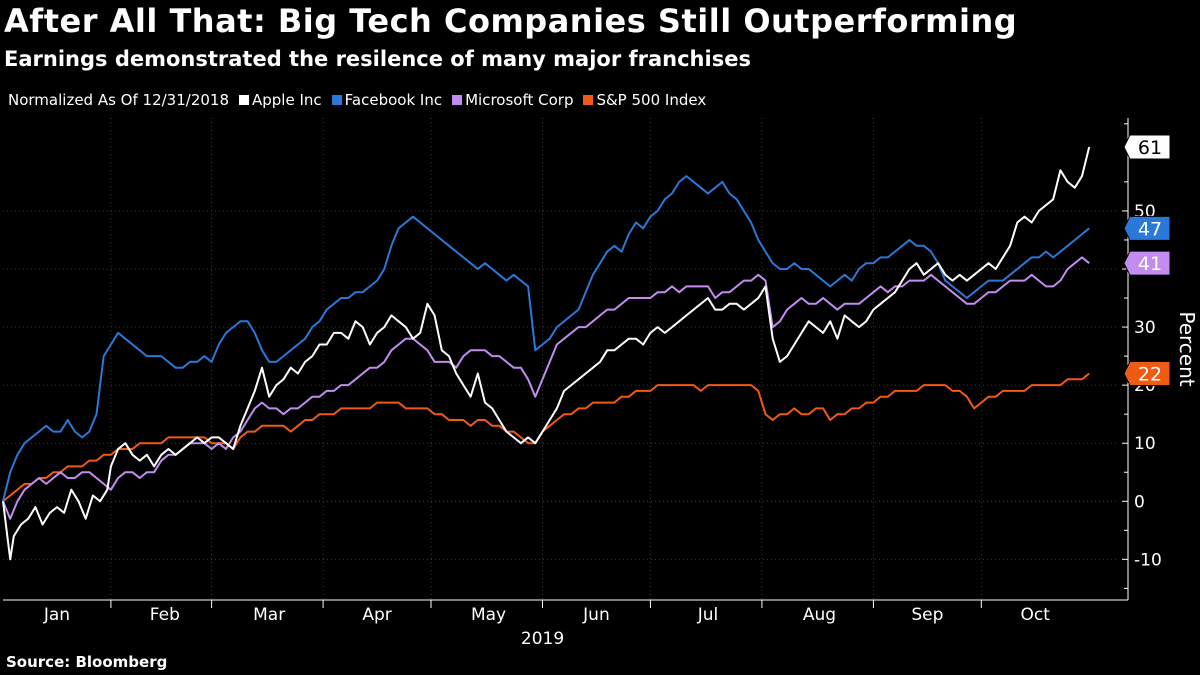 The image size is (1200, 675). Describe the element at coordinates (1139, 502) in the screenshot. I see `y-tick-label: 0` at that location.